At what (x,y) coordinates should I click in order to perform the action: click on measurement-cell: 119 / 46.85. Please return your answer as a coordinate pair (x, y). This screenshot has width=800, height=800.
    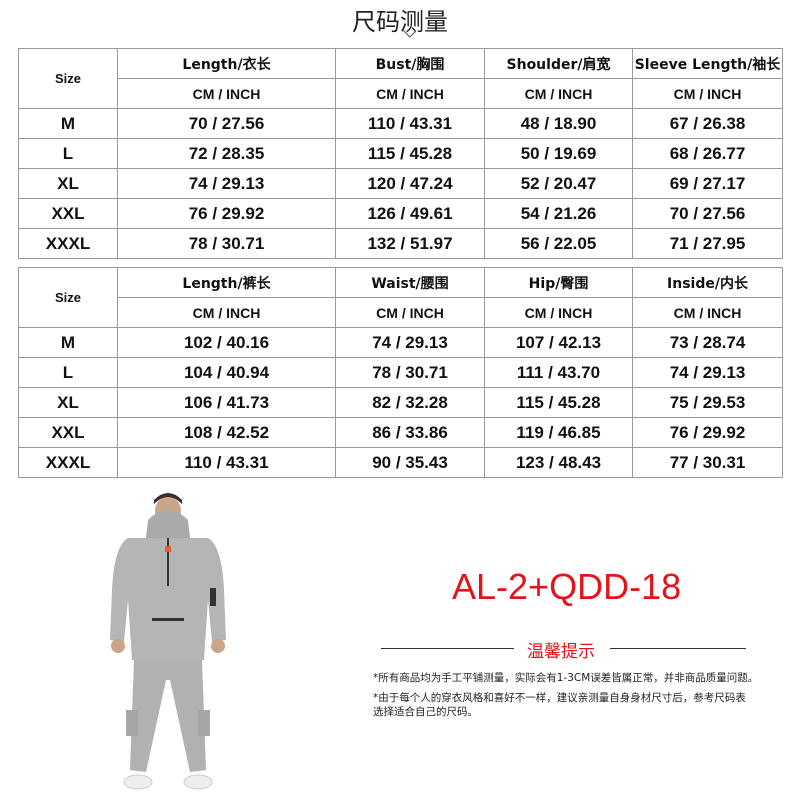
    Looking at the image, I should click on (558, 432).